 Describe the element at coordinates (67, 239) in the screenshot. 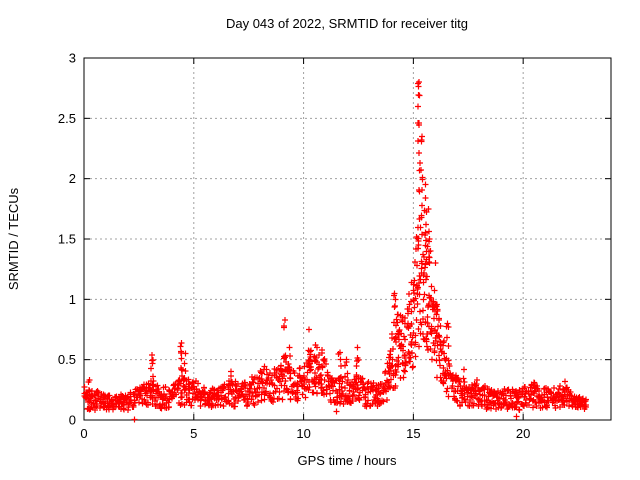

I see `y-tick-label-1.5: 1.5` at that location.